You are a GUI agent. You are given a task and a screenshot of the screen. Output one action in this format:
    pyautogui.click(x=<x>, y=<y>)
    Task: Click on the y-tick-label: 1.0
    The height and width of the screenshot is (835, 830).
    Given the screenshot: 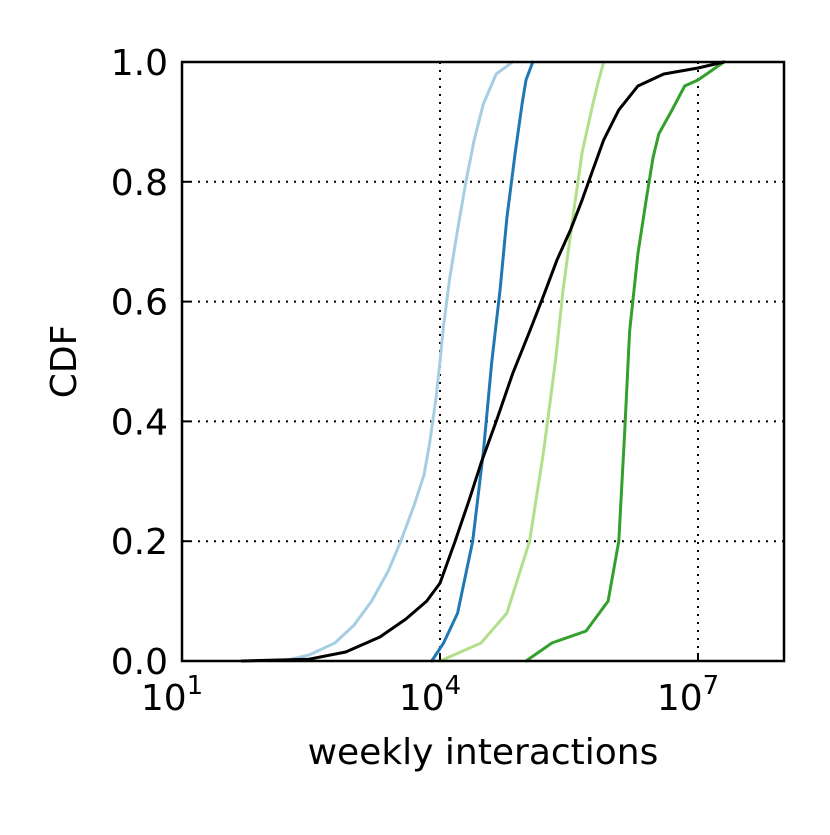 What is the action you would take?
    pyautogui.click(x=139, y=63)
    